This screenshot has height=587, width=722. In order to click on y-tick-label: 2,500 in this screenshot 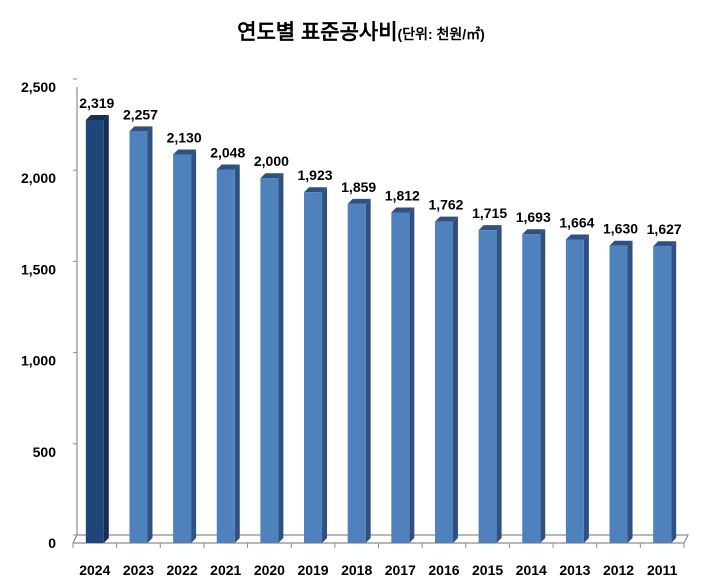, I will do `click(38, 87)`.